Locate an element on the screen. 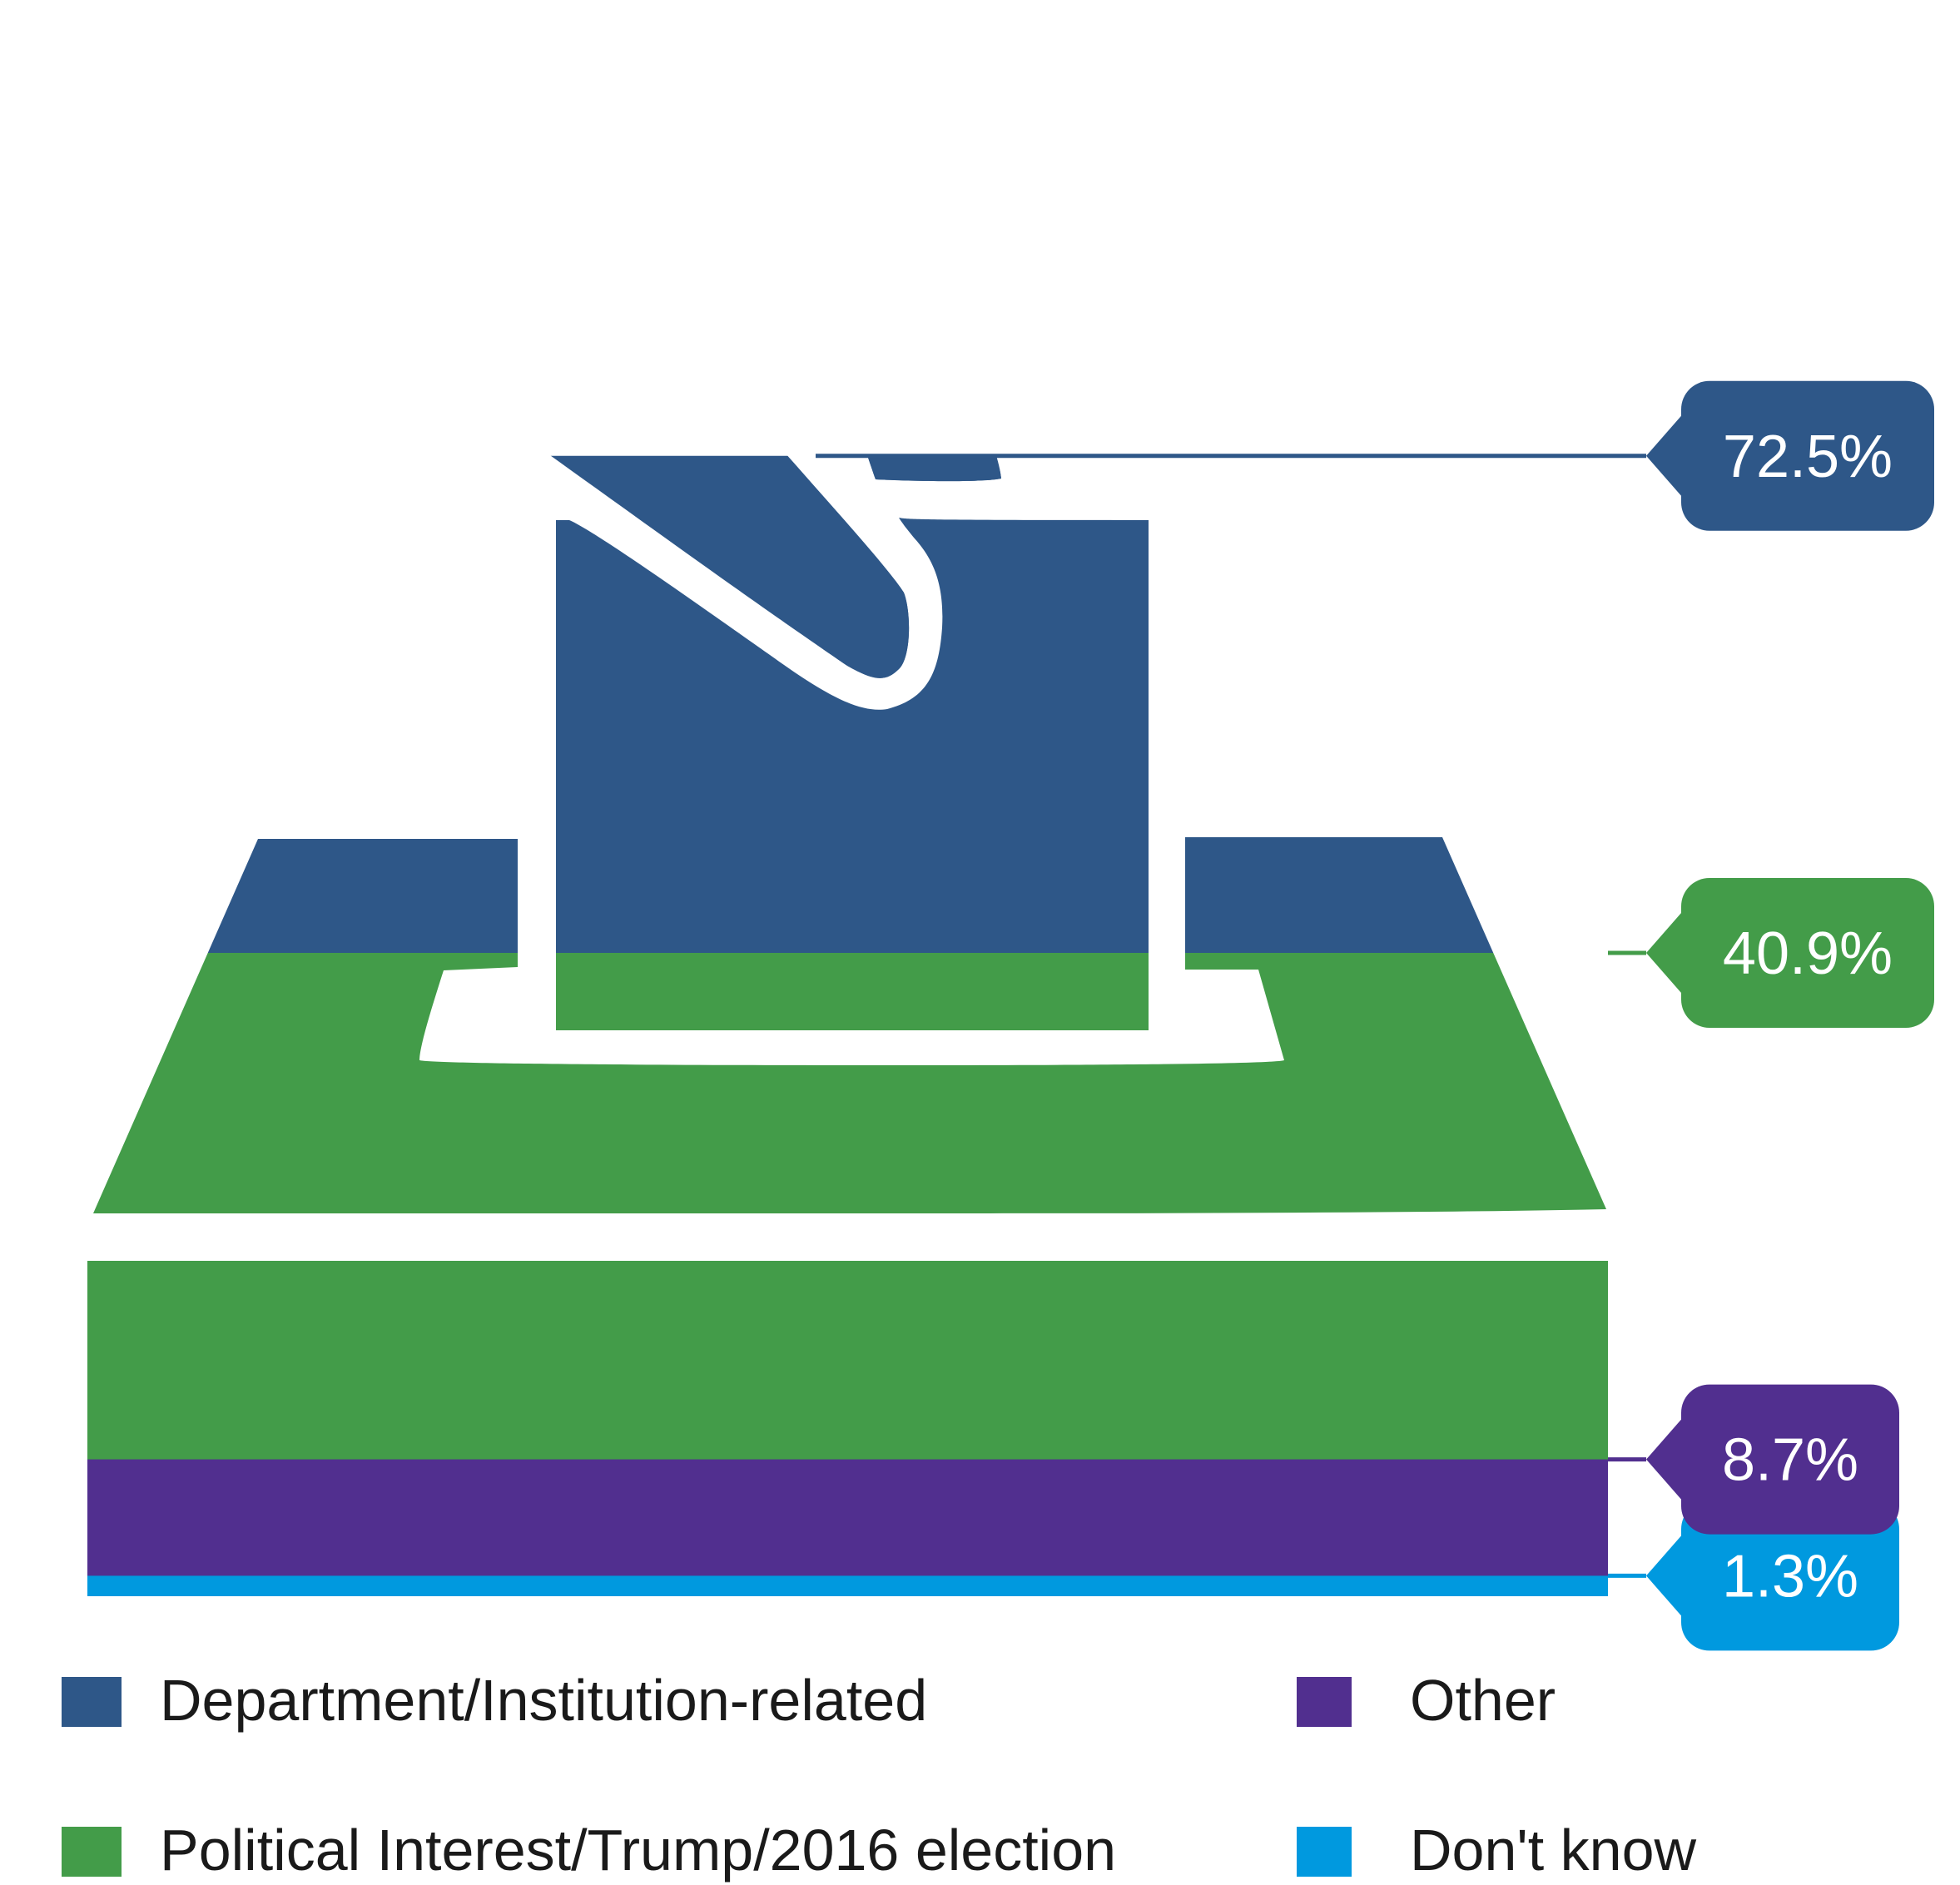 This screenshot has height=1885, width=1960. value-label: 8.7% is located at coordinates (1790, 1461).